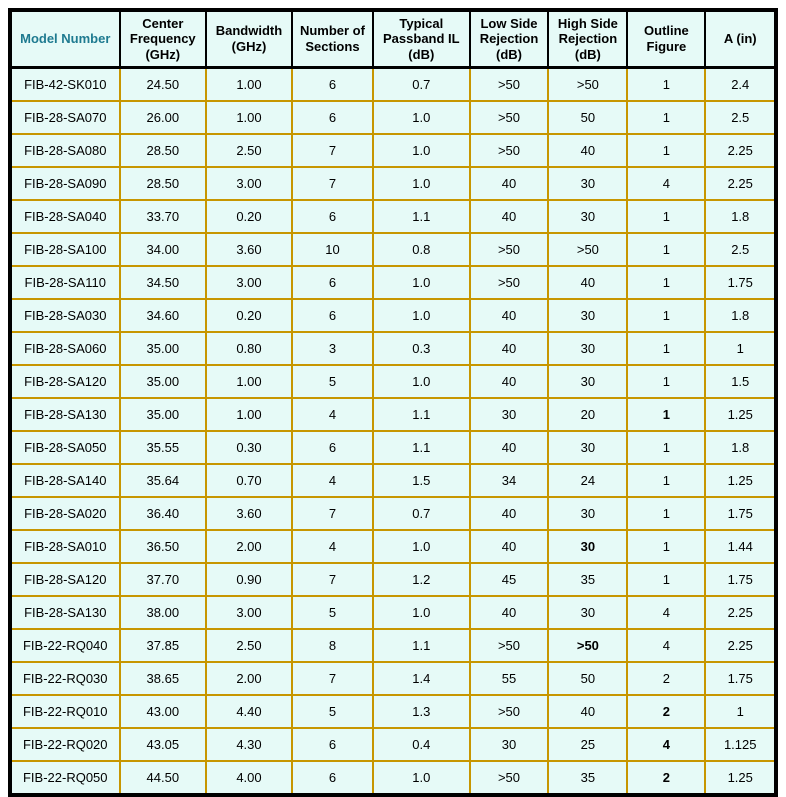  I want to click on cell-high-side-rejection: 40, so click(588, 711).